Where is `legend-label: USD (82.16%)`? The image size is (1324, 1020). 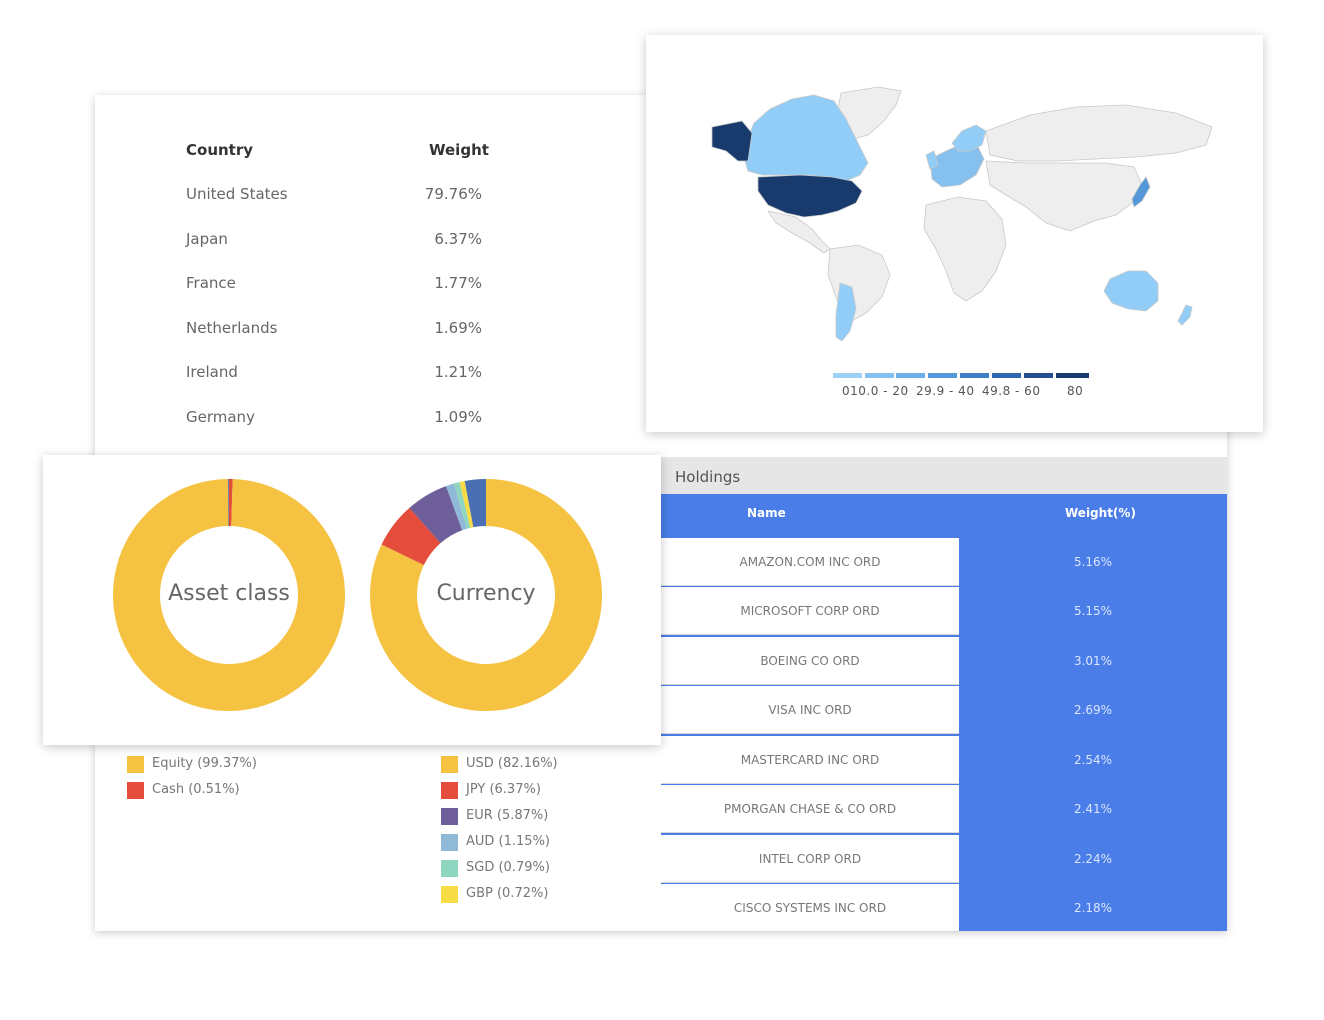 legend-label: USD (82.16%) is located at coordinates (512, 763).